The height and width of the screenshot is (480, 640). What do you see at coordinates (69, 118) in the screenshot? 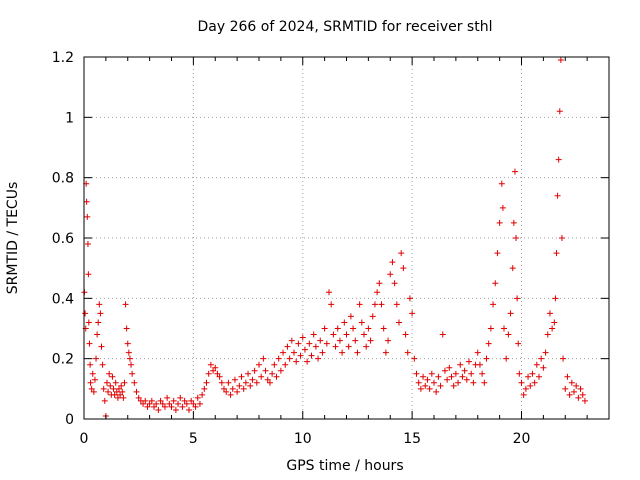
I see `y-tick-label: 1` at bounding box center [69, 118].